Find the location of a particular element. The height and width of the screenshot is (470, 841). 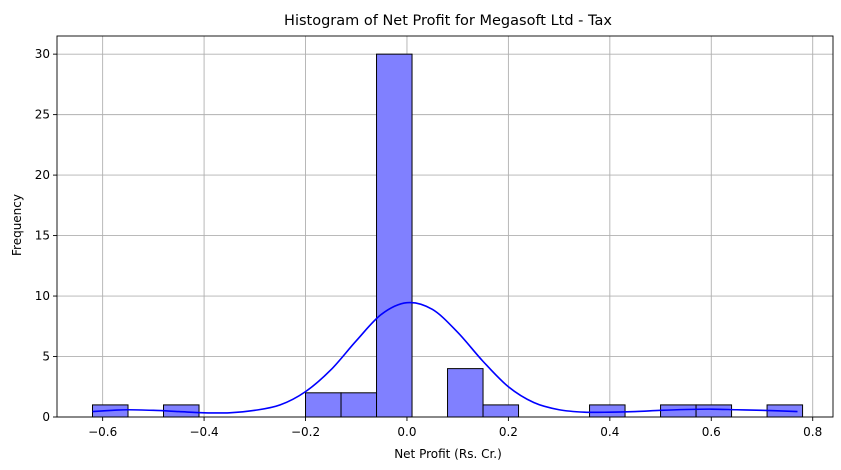

x-tick-label-7: 0.8 is located at coordinates (812, 432).